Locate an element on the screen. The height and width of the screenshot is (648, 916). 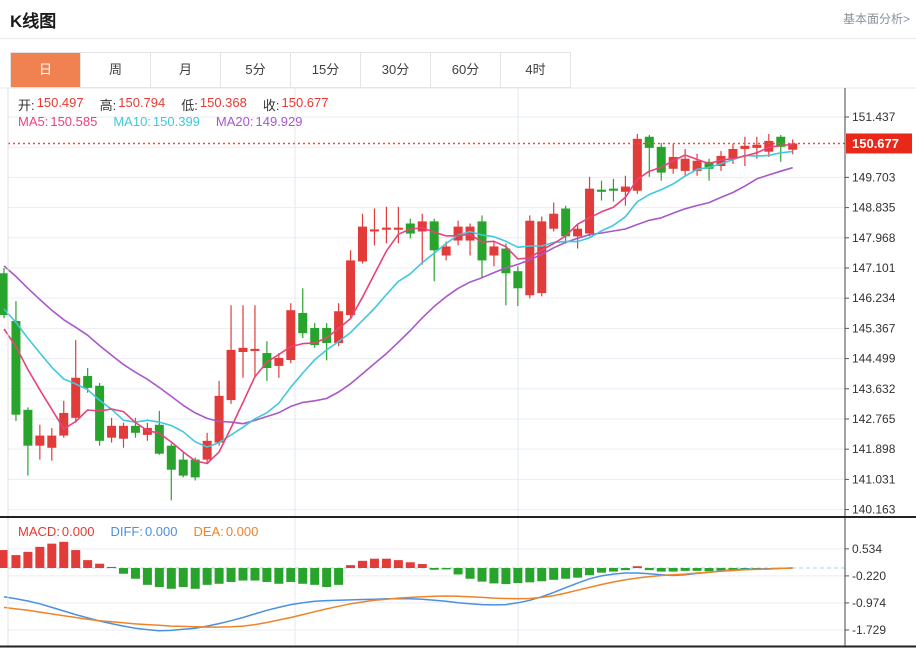
timeframe-tabbar: 日周月 5分 15分 30分 60分 4时 is located at coordinates (290, 70).